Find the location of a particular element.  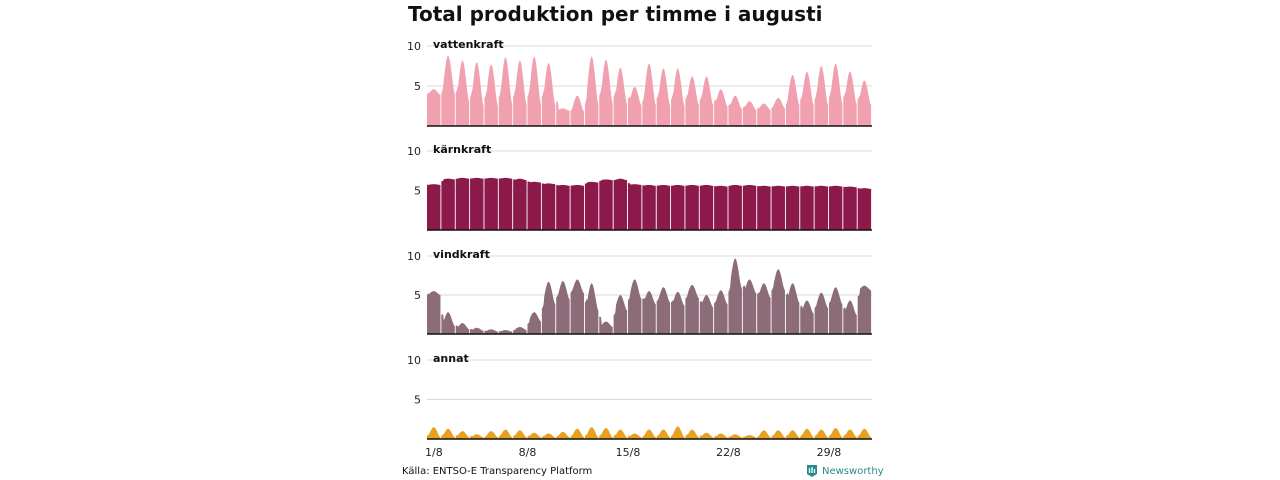

area-kärnkraft-day-9 is located at coordinates (548, 206).